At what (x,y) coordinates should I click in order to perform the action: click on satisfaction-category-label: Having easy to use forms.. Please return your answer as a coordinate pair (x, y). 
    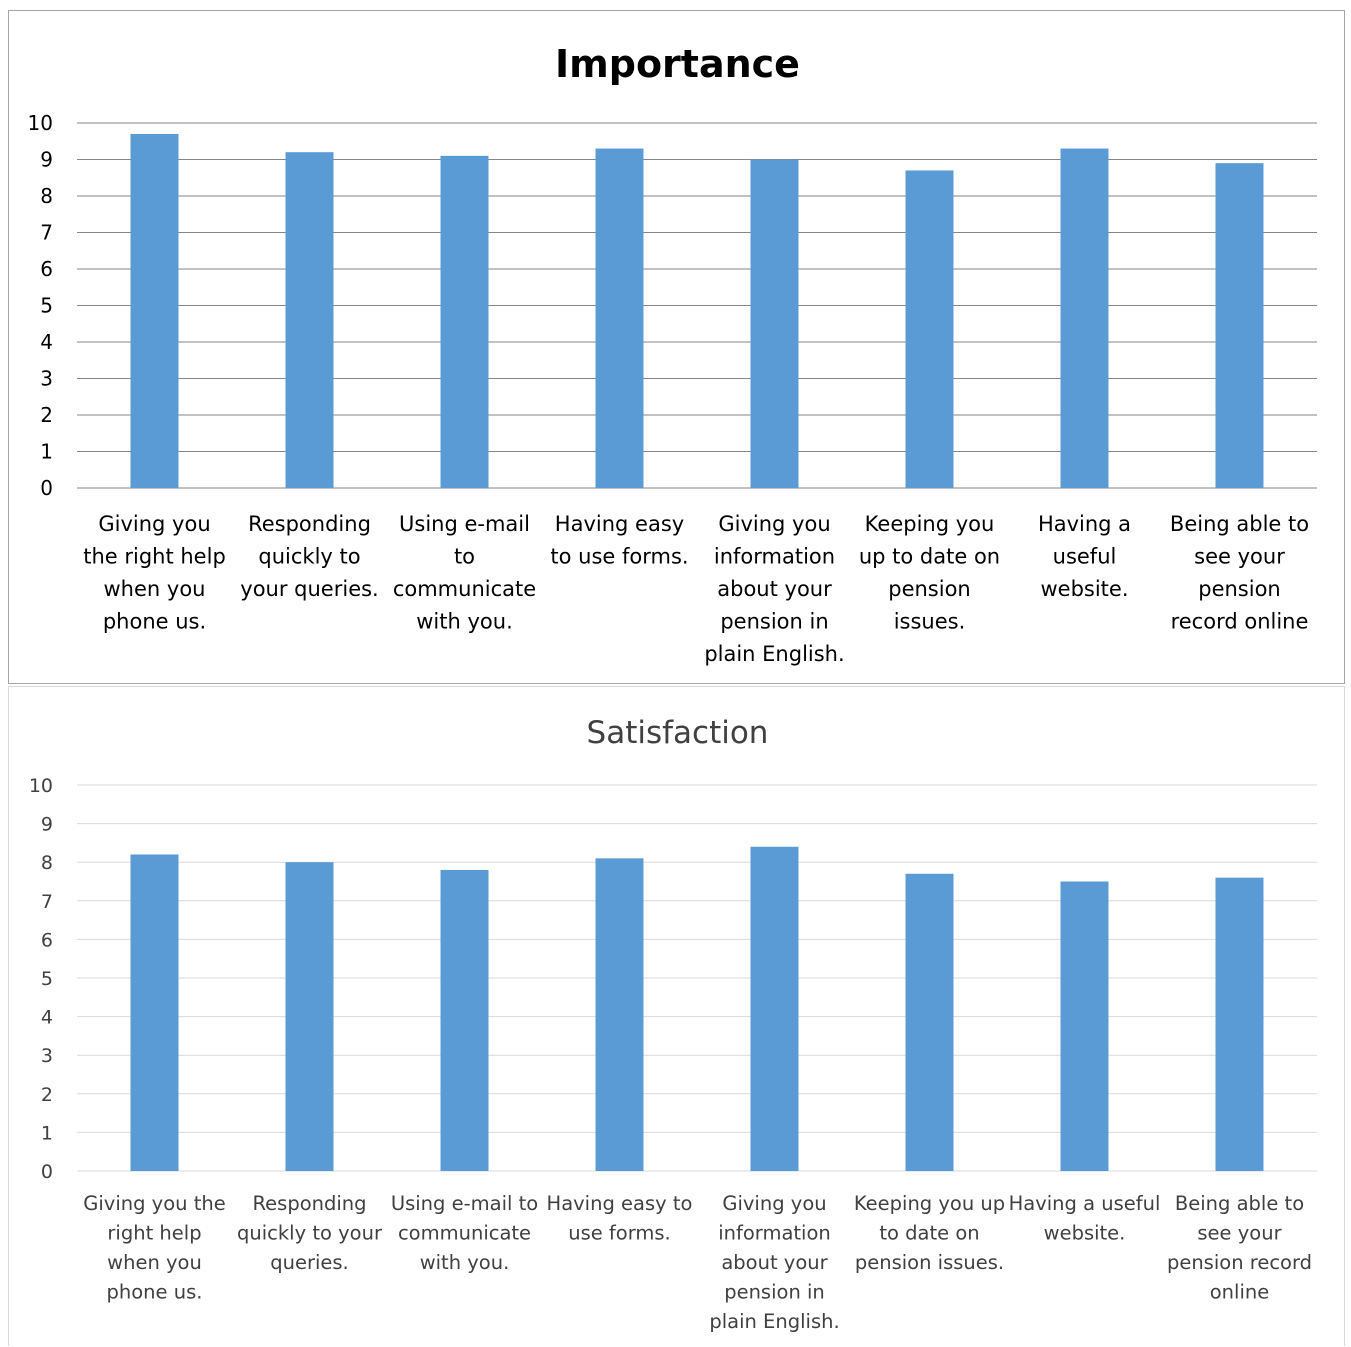
    Looking at the image, I should click on (620, 1218).